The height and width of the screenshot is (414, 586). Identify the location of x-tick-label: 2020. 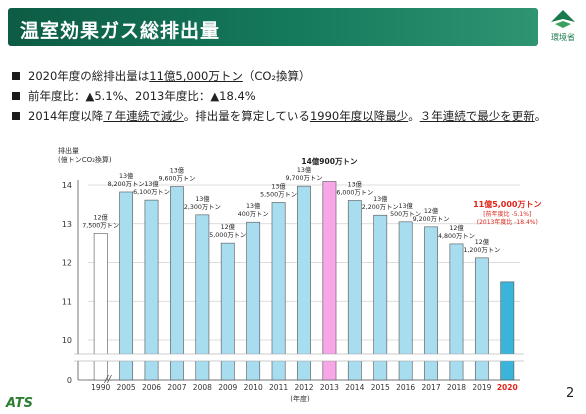
(507, 387).